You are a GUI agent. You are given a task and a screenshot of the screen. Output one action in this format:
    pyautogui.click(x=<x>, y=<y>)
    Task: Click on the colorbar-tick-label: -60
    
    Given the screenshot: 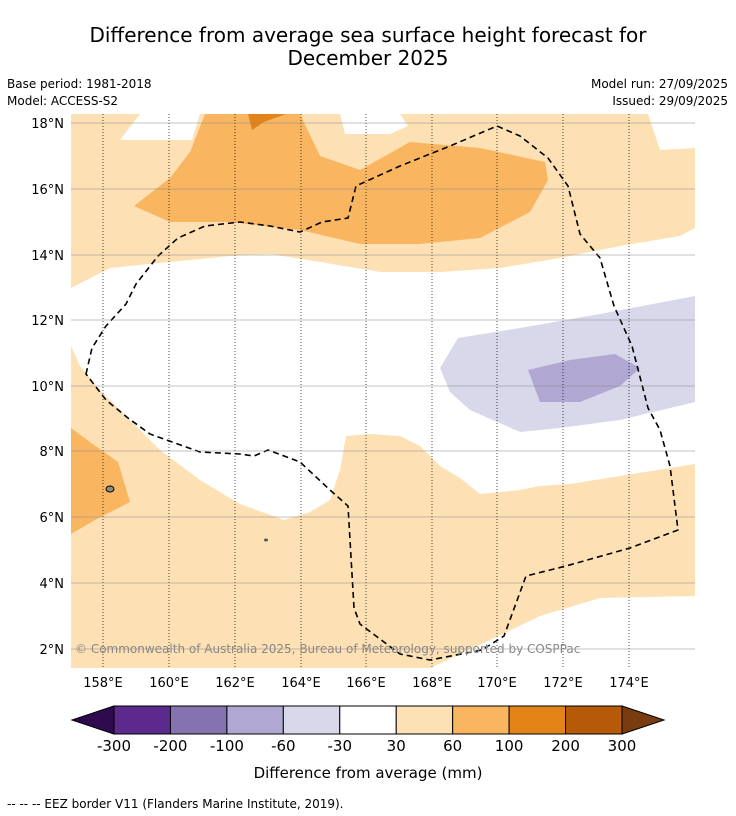 What is the action you would take?
    pyautogui.click(x=283, y=746)
    